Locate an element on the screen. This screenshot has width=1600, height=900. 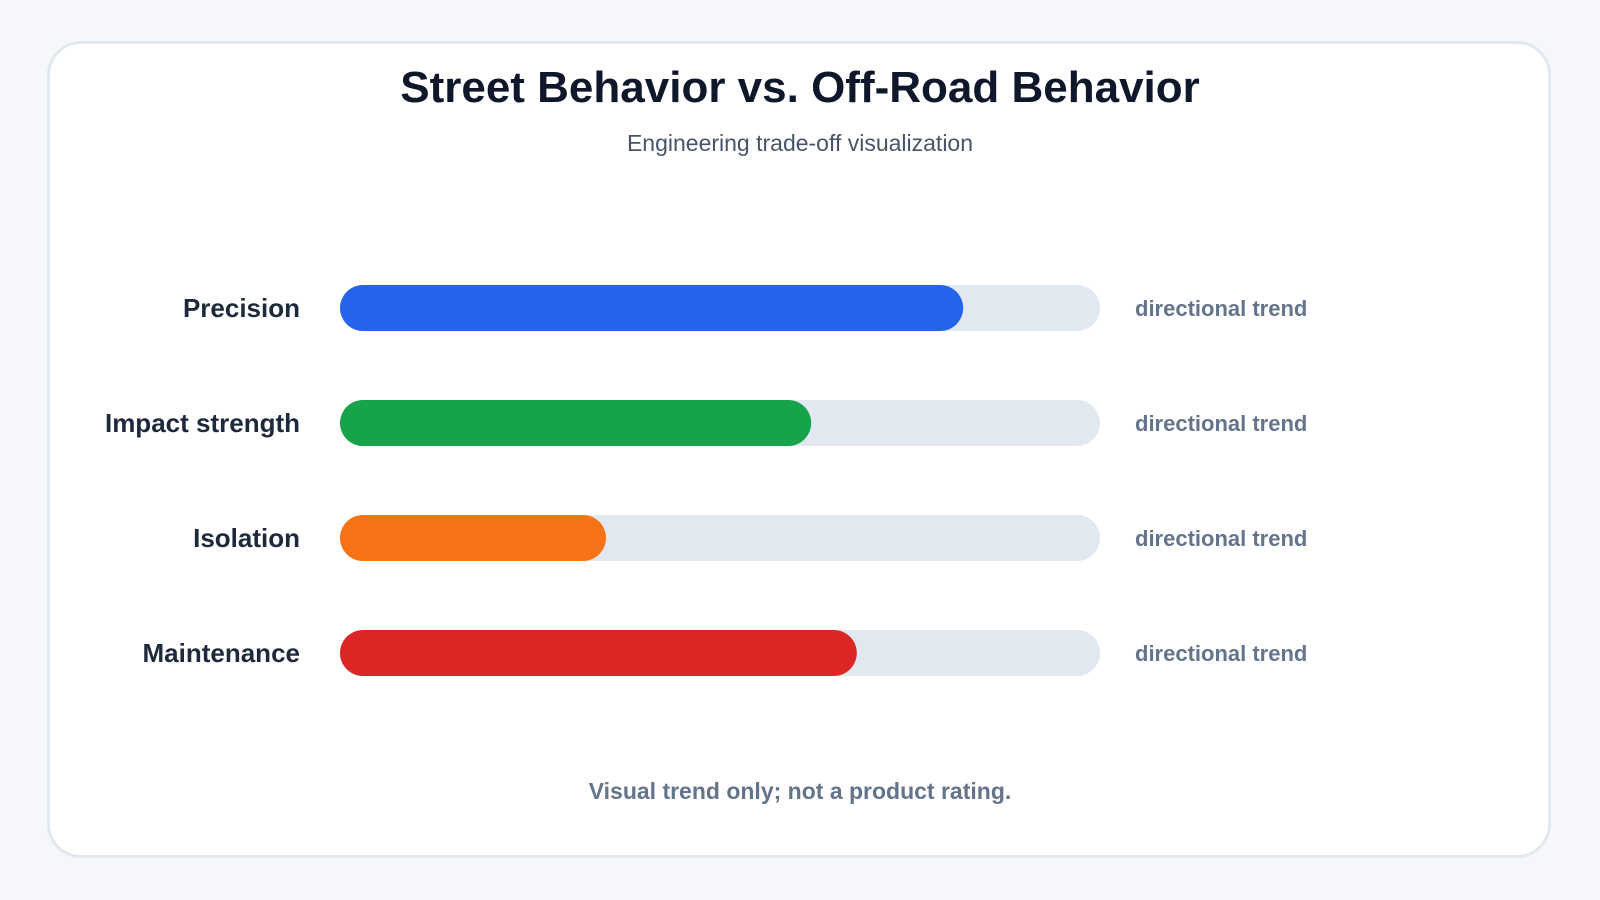
bar-row-maintenance: Maintenance directional trend is located at coordinates (725, 653).